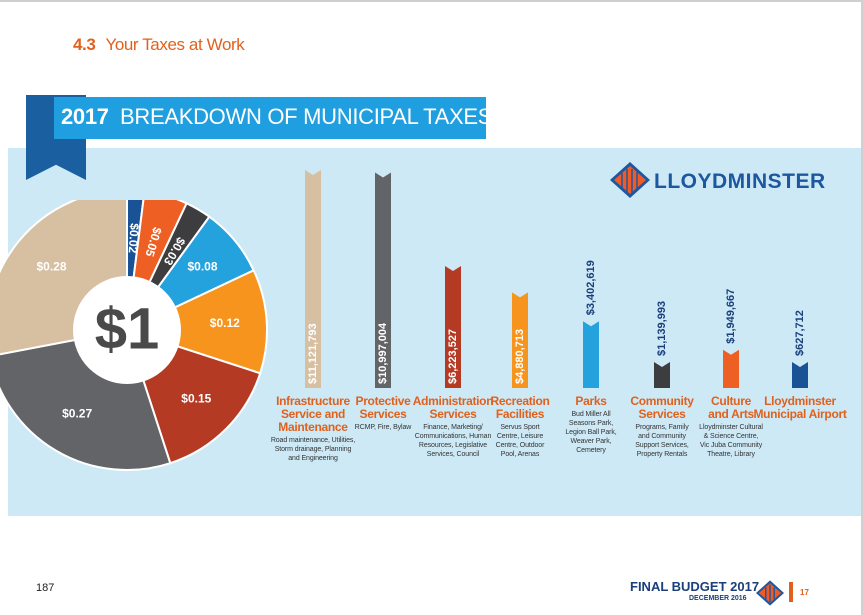  I want to click on bar-value-label: $11,121,793, so click(313, 353).